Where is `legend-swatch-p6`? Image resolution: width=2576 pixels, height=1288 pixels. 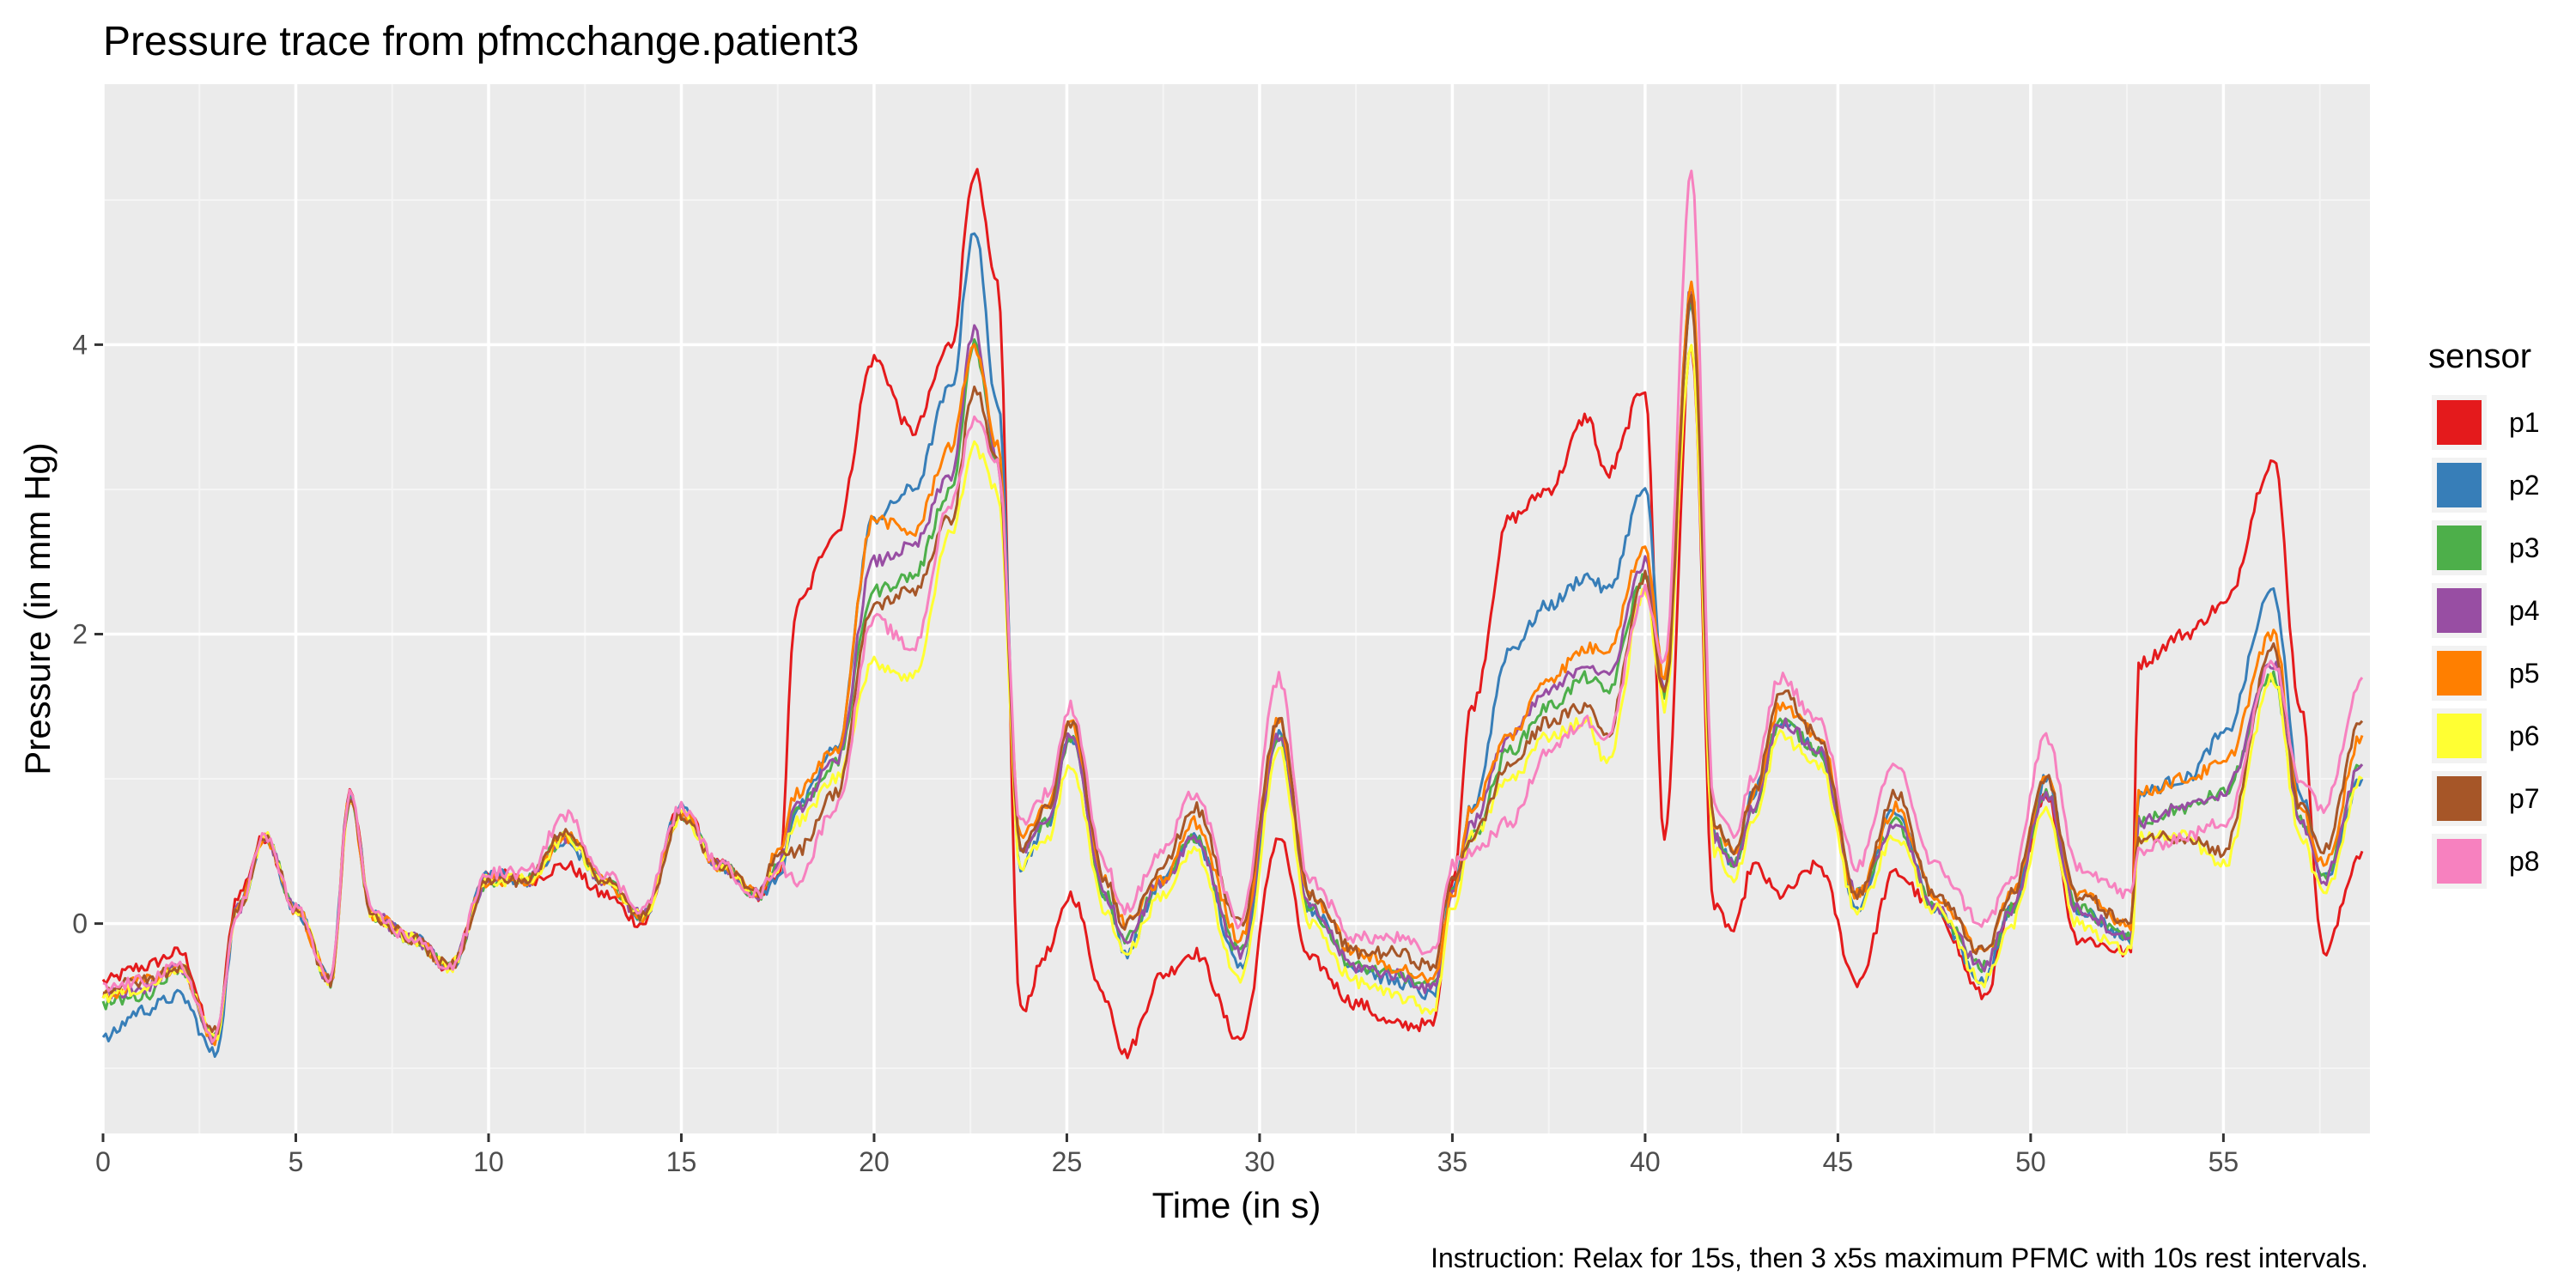 legend-swatch-p6 is located at coordinates (2459, 736).